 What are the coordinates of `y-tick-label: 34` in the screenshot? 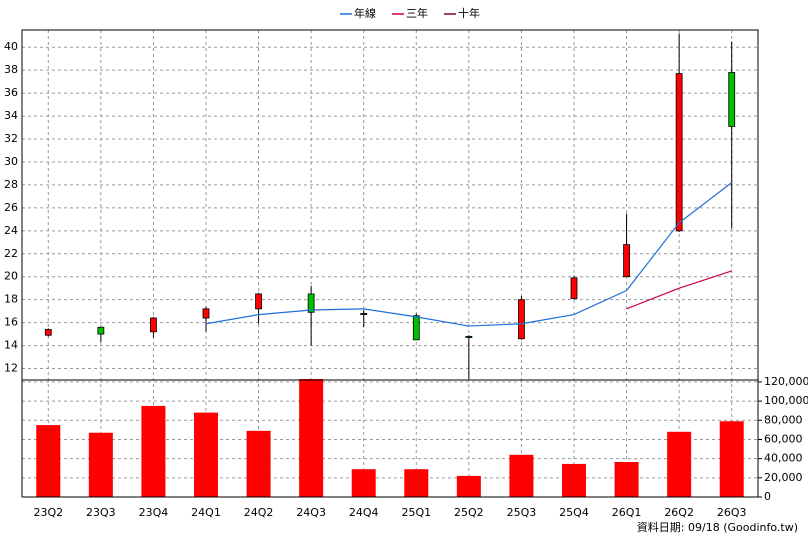 It's located at (11, 115).